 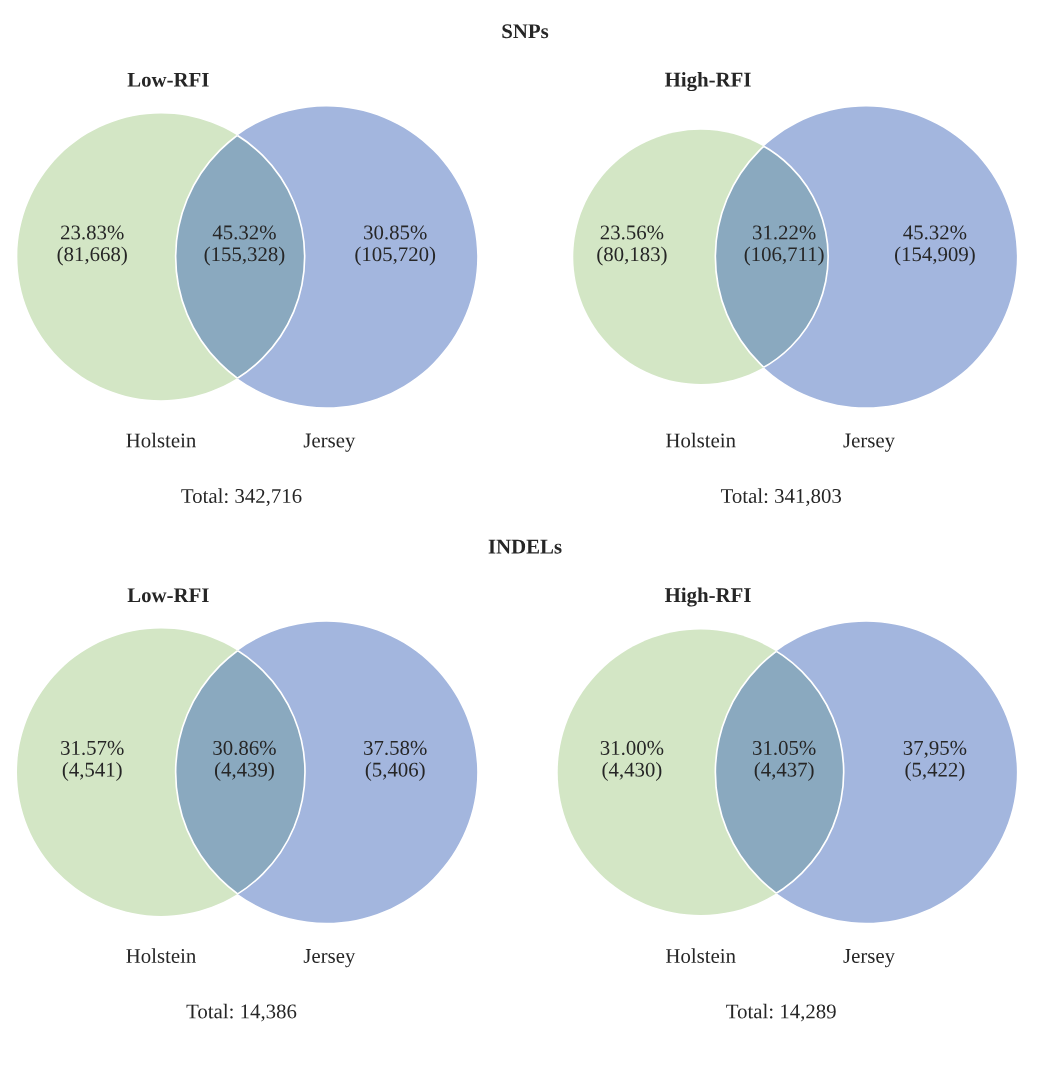 What do you see at coordinates (632, 245) in the screenshot?
I see `data-label: 23.56% (80,183)` at bounding box center [632, 245].